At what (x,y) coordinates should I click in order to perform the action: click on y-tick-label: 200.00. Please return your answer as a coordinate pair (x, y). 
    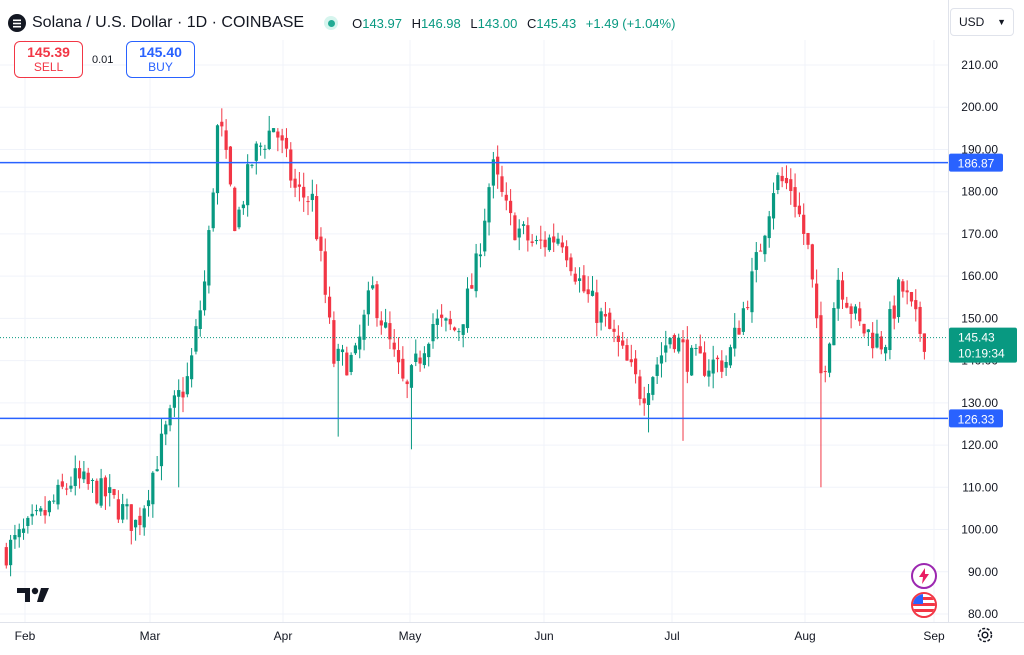
    Looking at the image, I should click on (979, 107).